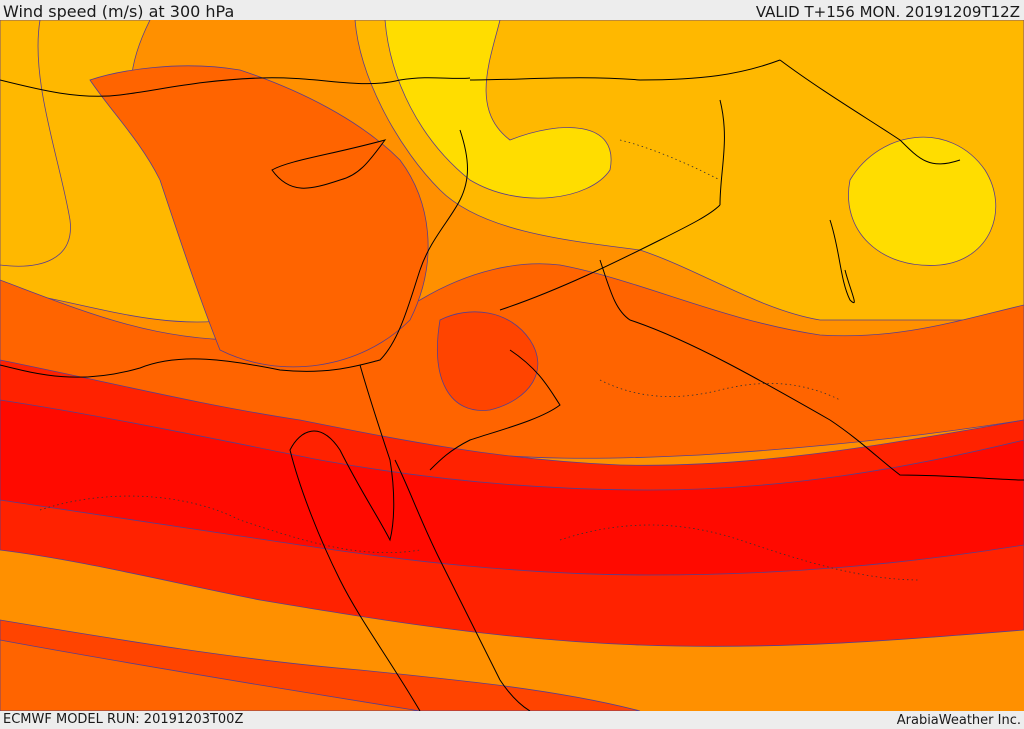 This screenshot has width=1024, height=729. I want to click on border-syria-iraq, so click(722, 152).